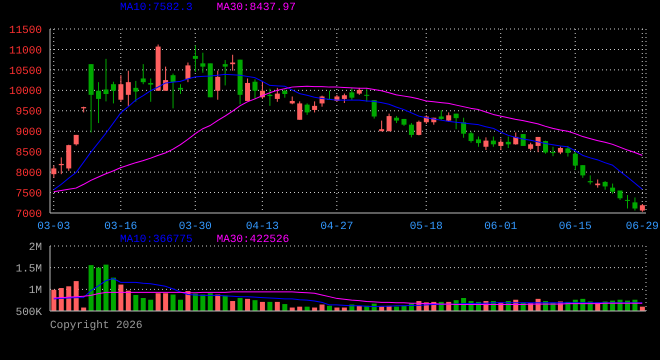 The width and height of the screenshot is (660, 360). Describe the element at coordinates (53, 226) in the screenshot. I see `x-tick-label: 03-03` at that location.